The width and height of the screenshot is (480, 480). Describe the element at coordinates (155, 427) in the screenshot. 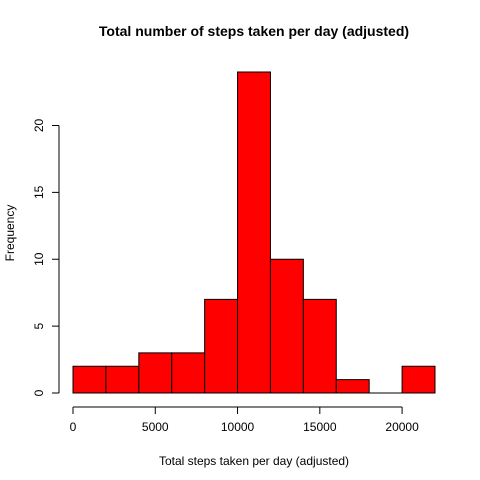

I see `x-tick-label: 5000` at that location.